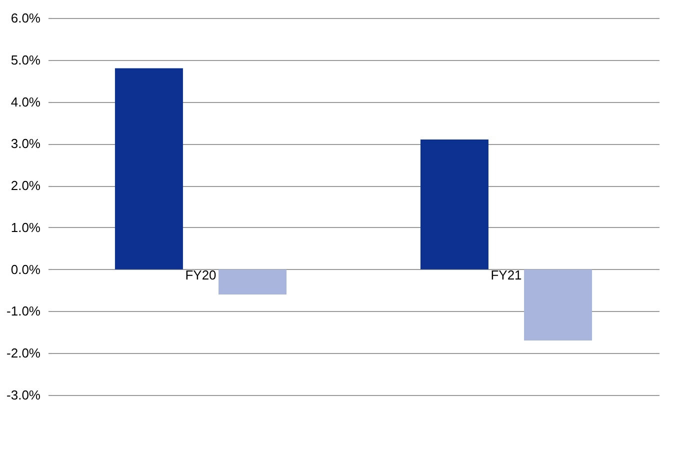 The width and height of the screenshot is (677, 461). Describe the element at coordinates (25, 102) in the screenshot. I see `y-tick-label: 4.0%` at that location.